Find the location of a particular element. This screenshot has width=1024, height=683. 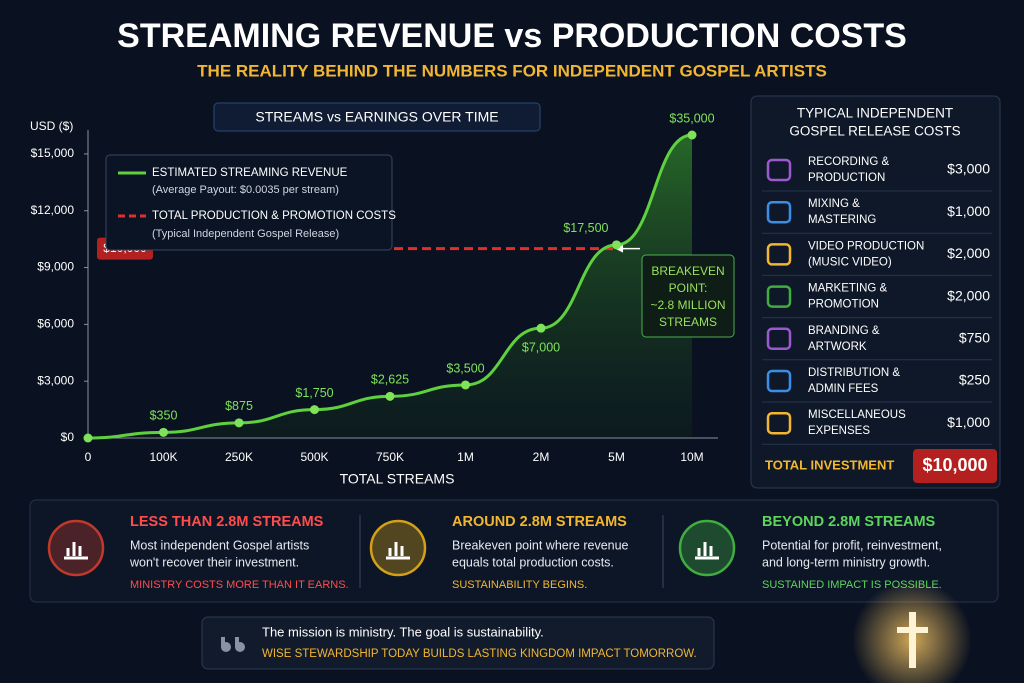

cost-label: ADMIN FEES is located at coordinates (843, 389).